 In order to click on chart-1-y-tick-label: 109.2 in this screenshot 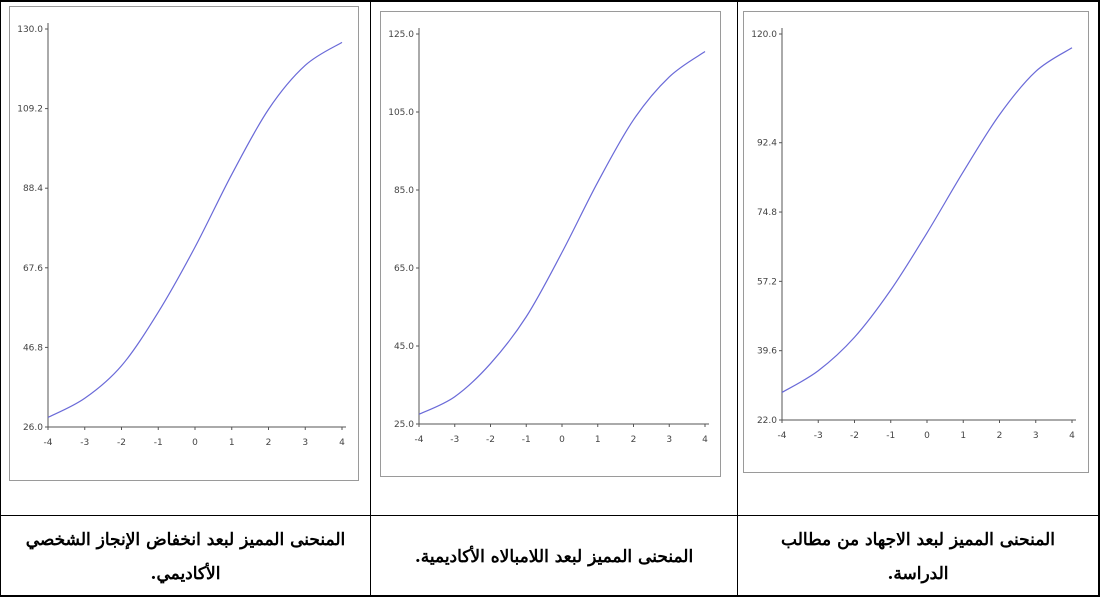, I will do `click(30, 110)`.